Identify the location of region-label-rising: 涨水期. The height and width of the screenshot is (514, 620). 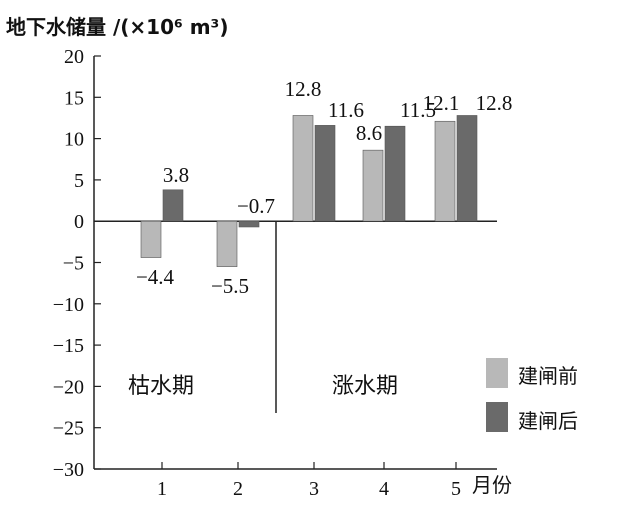
(365, 386).